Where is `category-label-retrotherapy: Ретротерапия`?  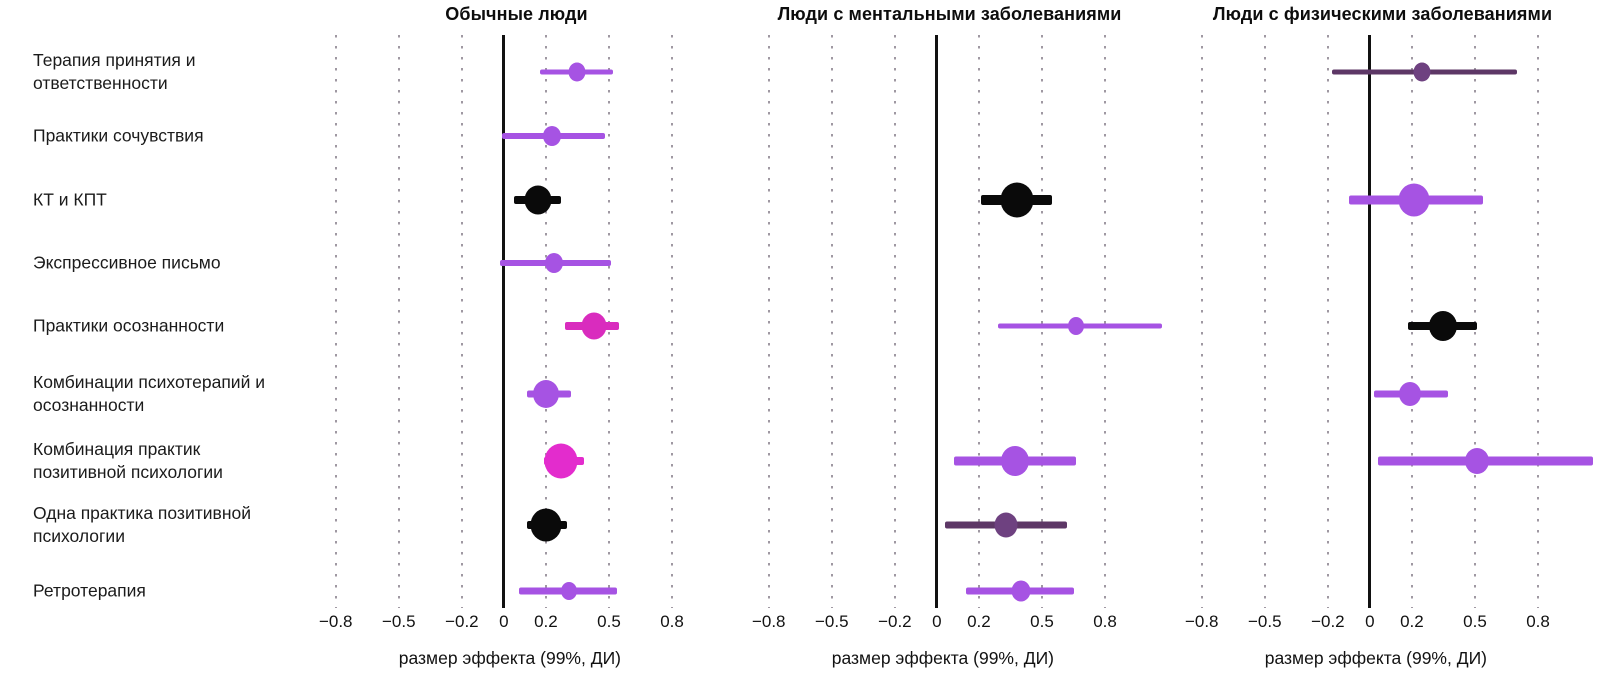 category-label-retrotherapy: Ретротерапия is located at coordinates (89, 590).